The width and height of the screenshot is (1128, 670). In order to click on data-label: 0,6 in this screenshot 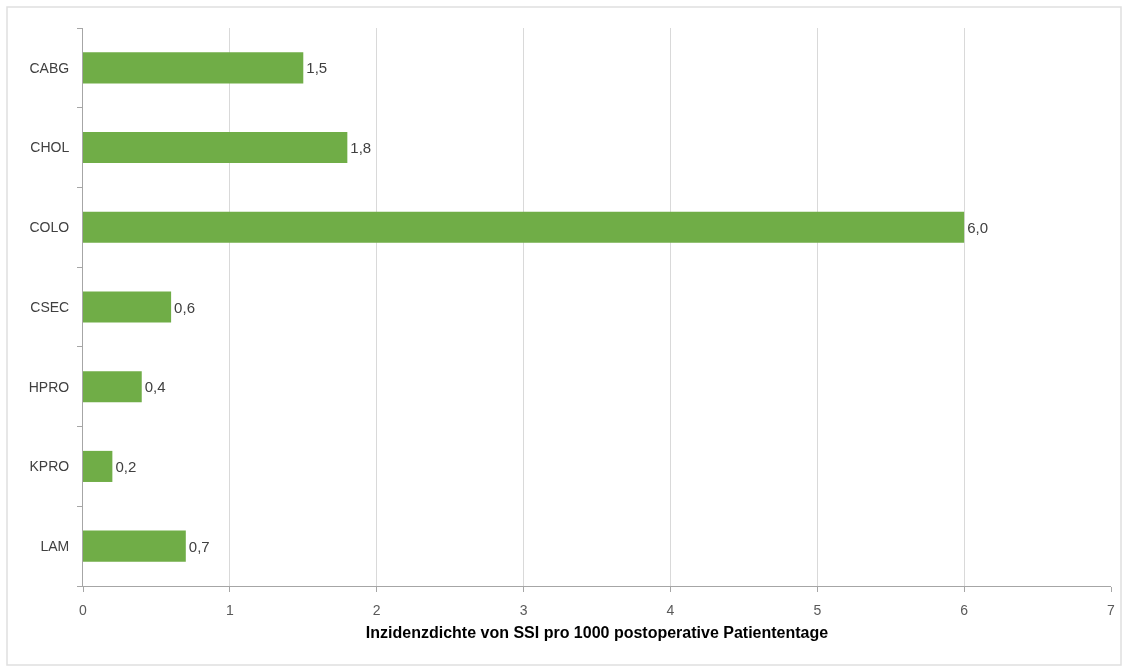, I will do `click(184, 307)`.